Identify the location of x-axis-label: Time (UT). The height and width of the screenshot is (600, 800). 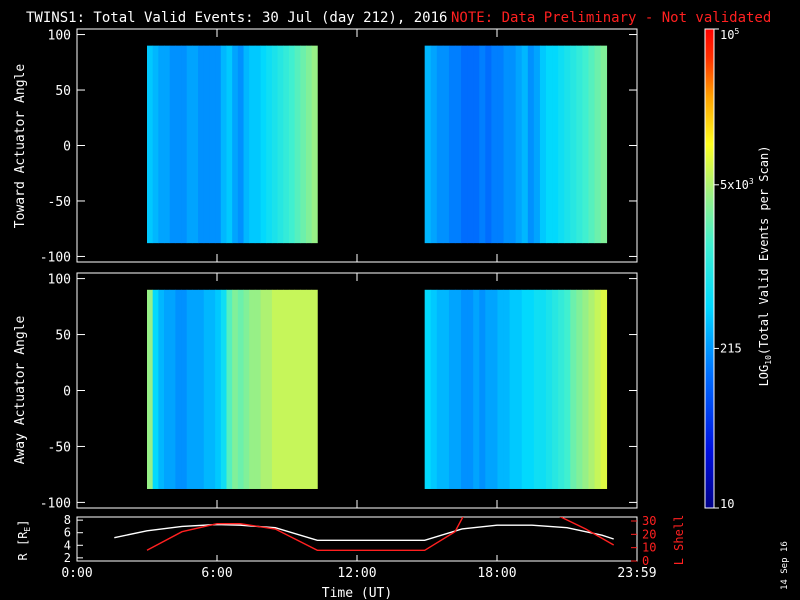
(357, 593).